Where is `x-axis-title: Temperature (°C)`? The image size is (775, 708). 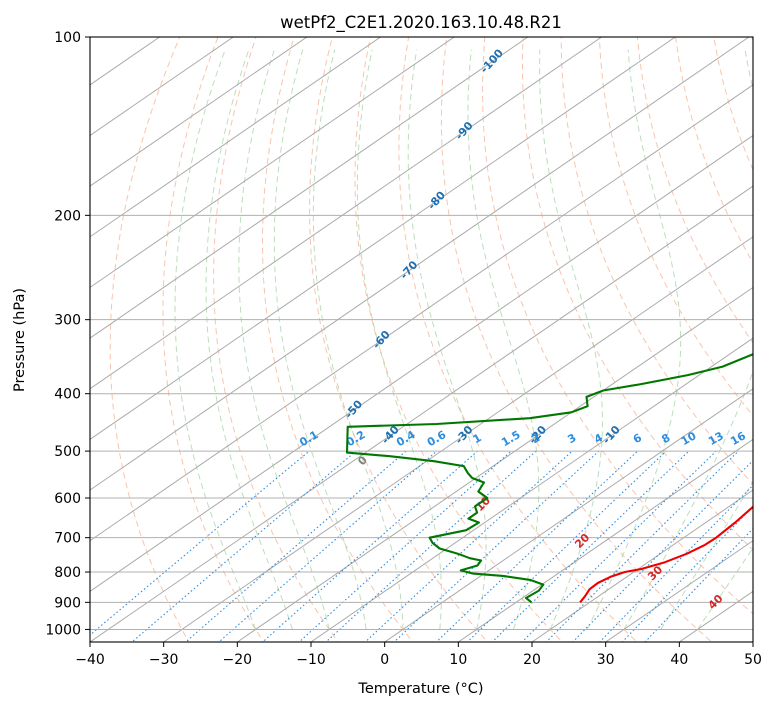 x-axis-title: Temperature (°C) is located at coordinates (420, 689).